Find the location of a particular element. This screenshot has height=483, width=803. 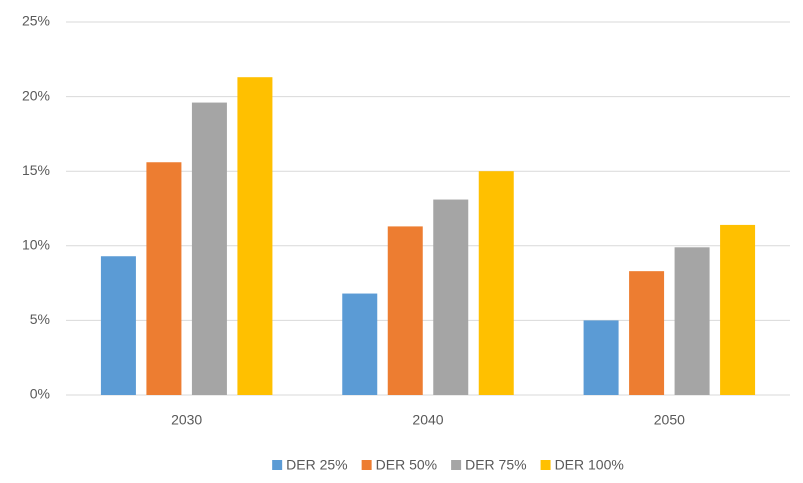

y-tick-label: 0% is located at coordinates (40, 394).